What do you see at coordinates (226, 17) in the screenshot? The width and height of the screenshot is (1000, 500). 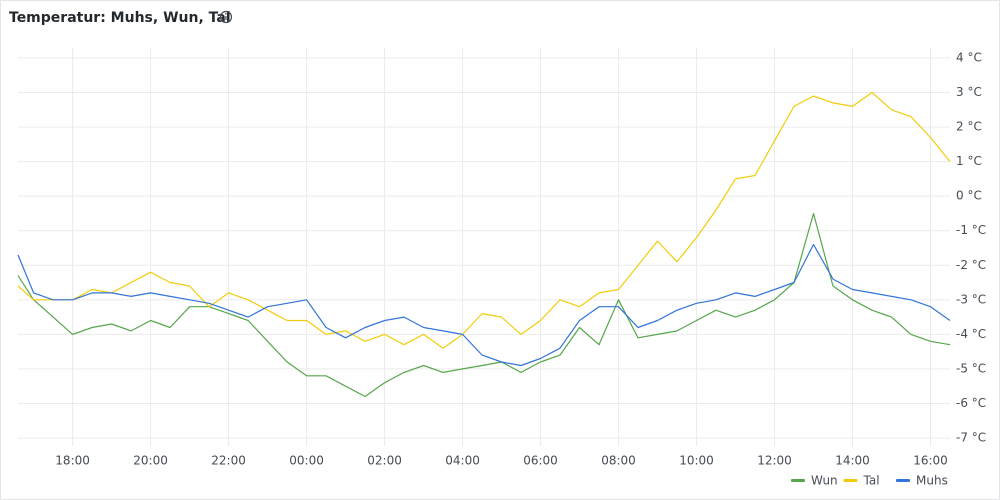 I see `info-icon` at bounding box center [226, 17].